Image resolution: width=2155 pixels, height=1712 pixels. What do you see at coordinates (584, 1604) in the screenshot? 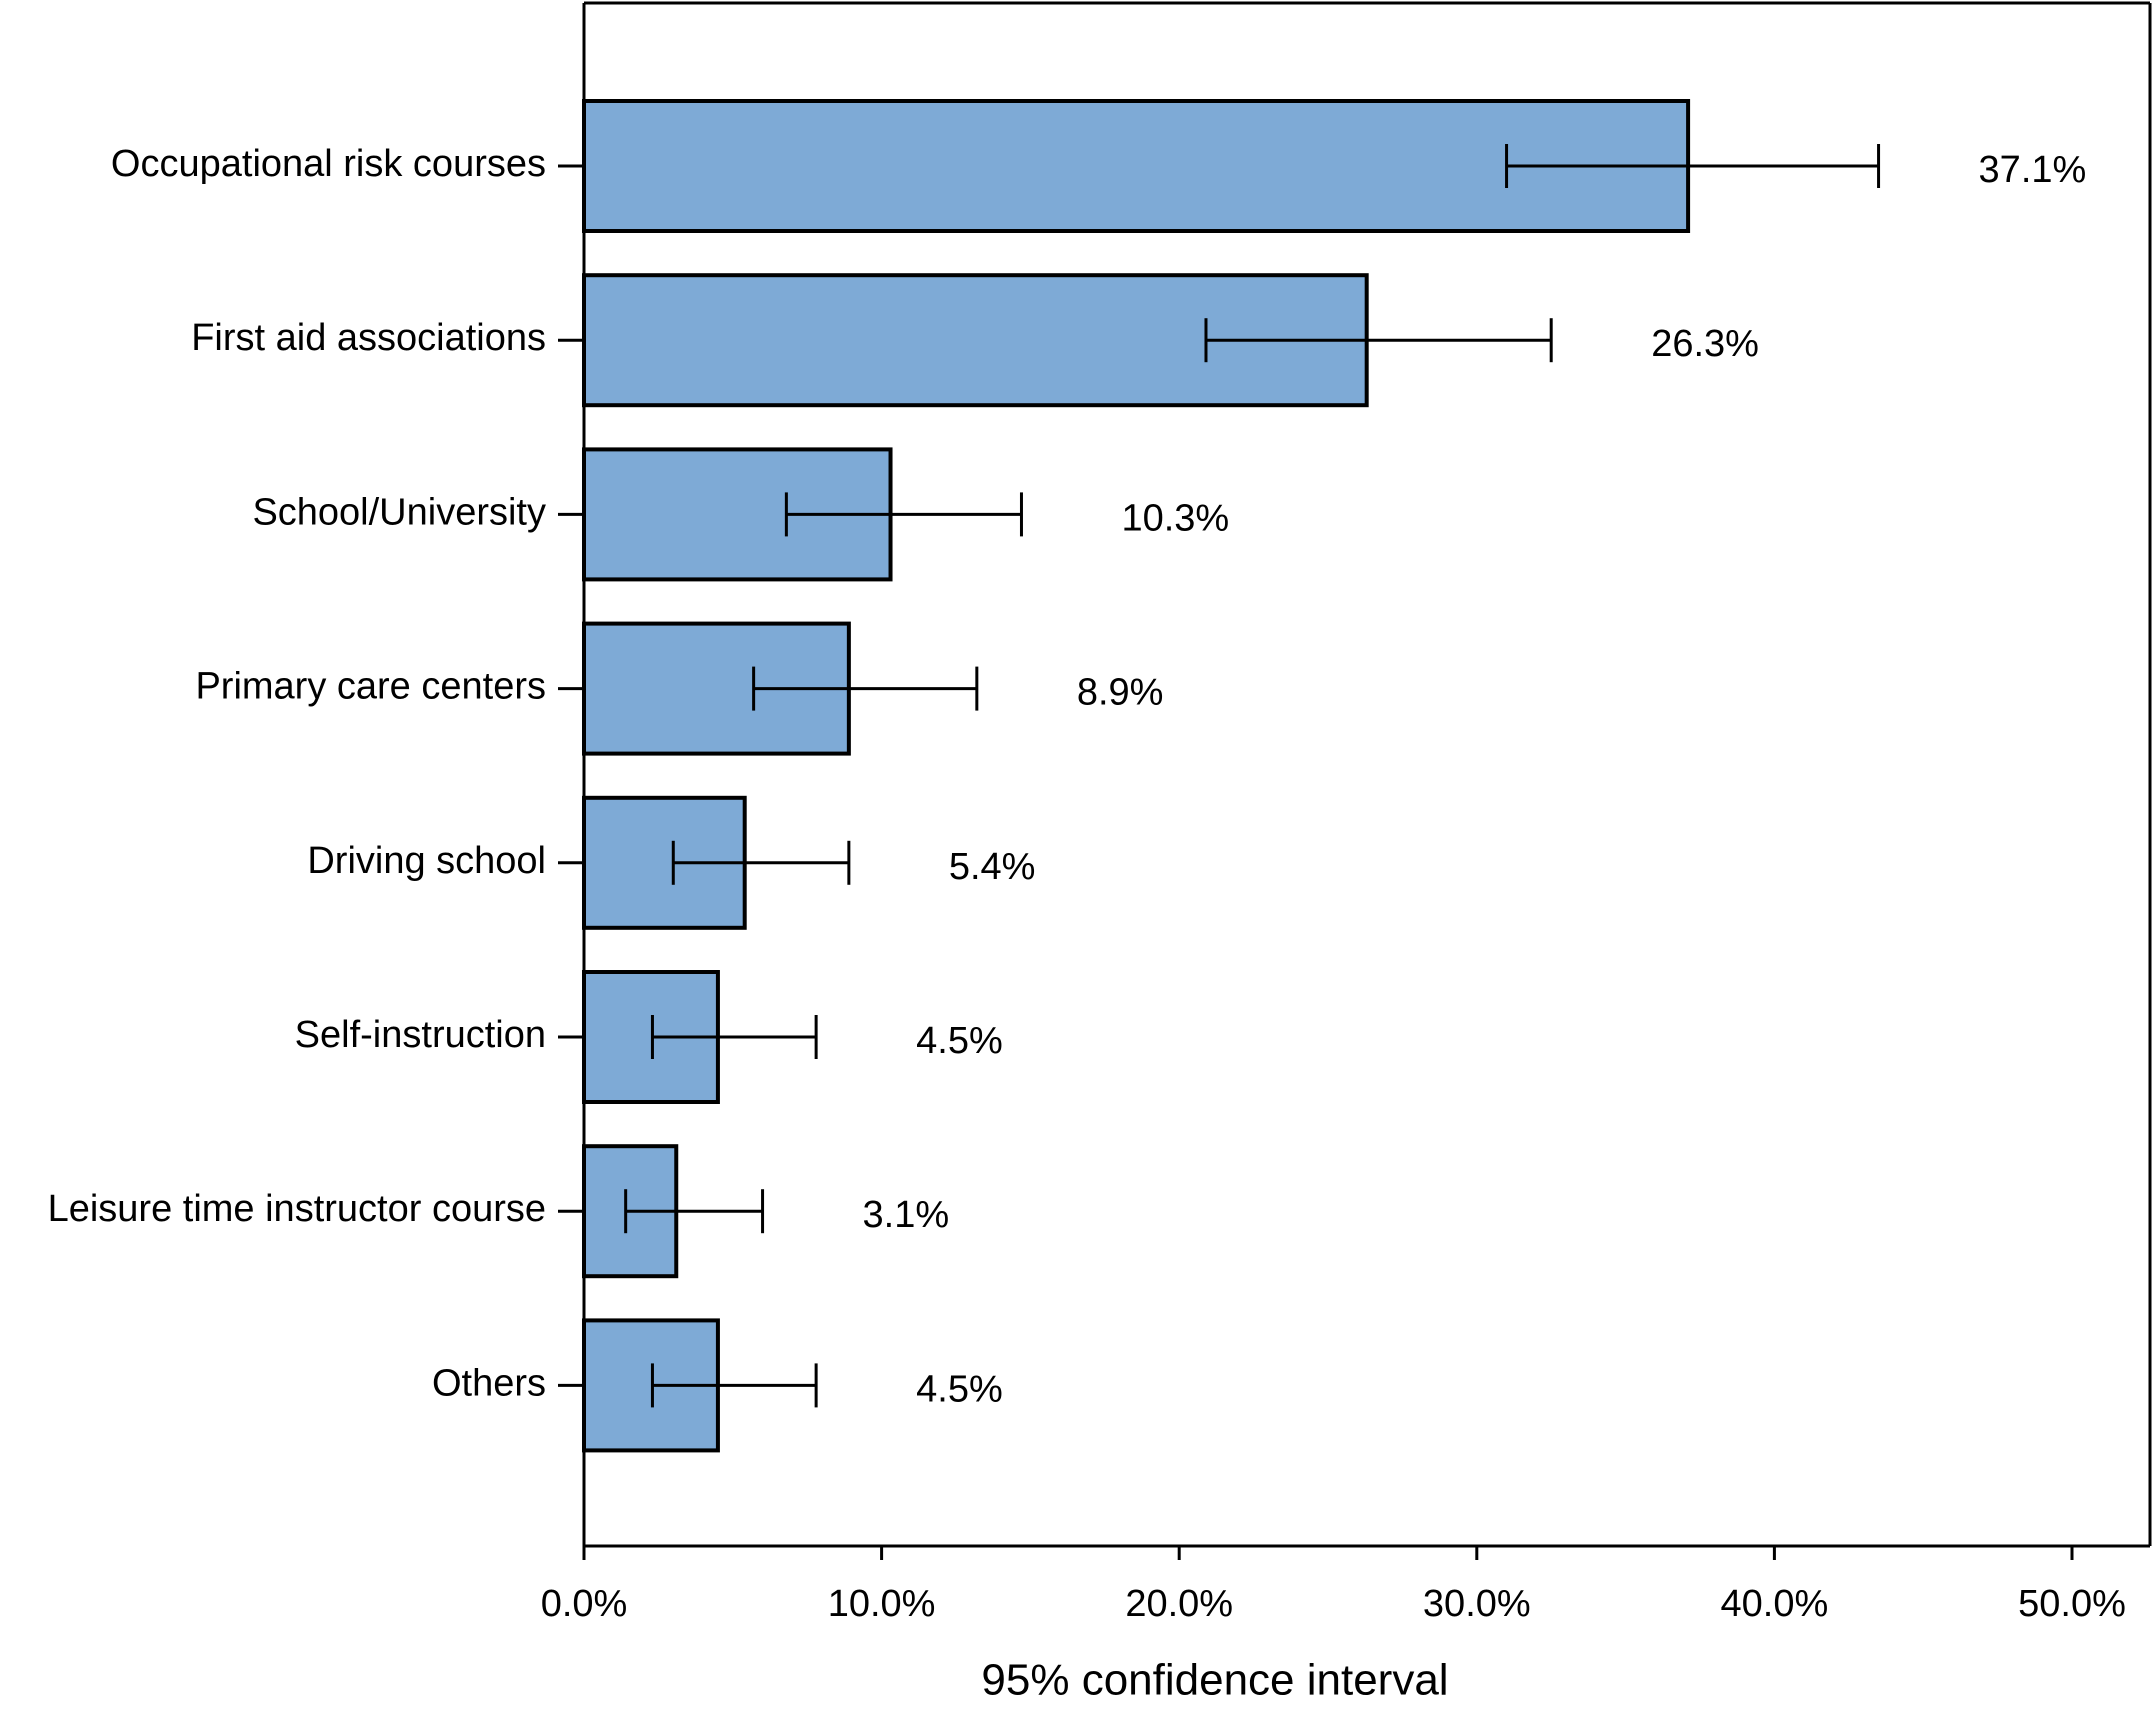
I see `x-tick-label: 0.0%` at bounding box center [584, 1604].